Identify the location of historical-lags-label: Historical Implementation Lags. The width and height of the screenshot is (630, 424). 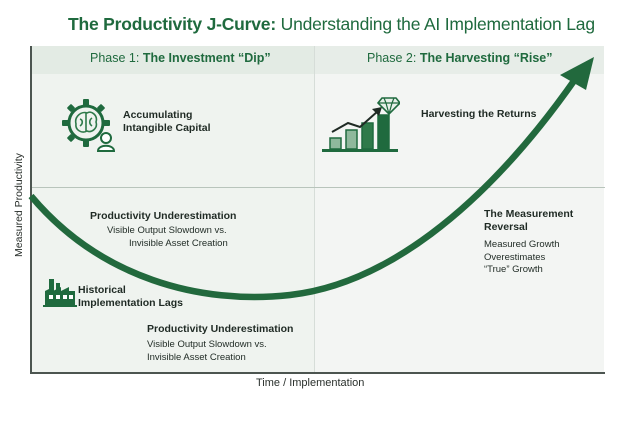
(131, 296).